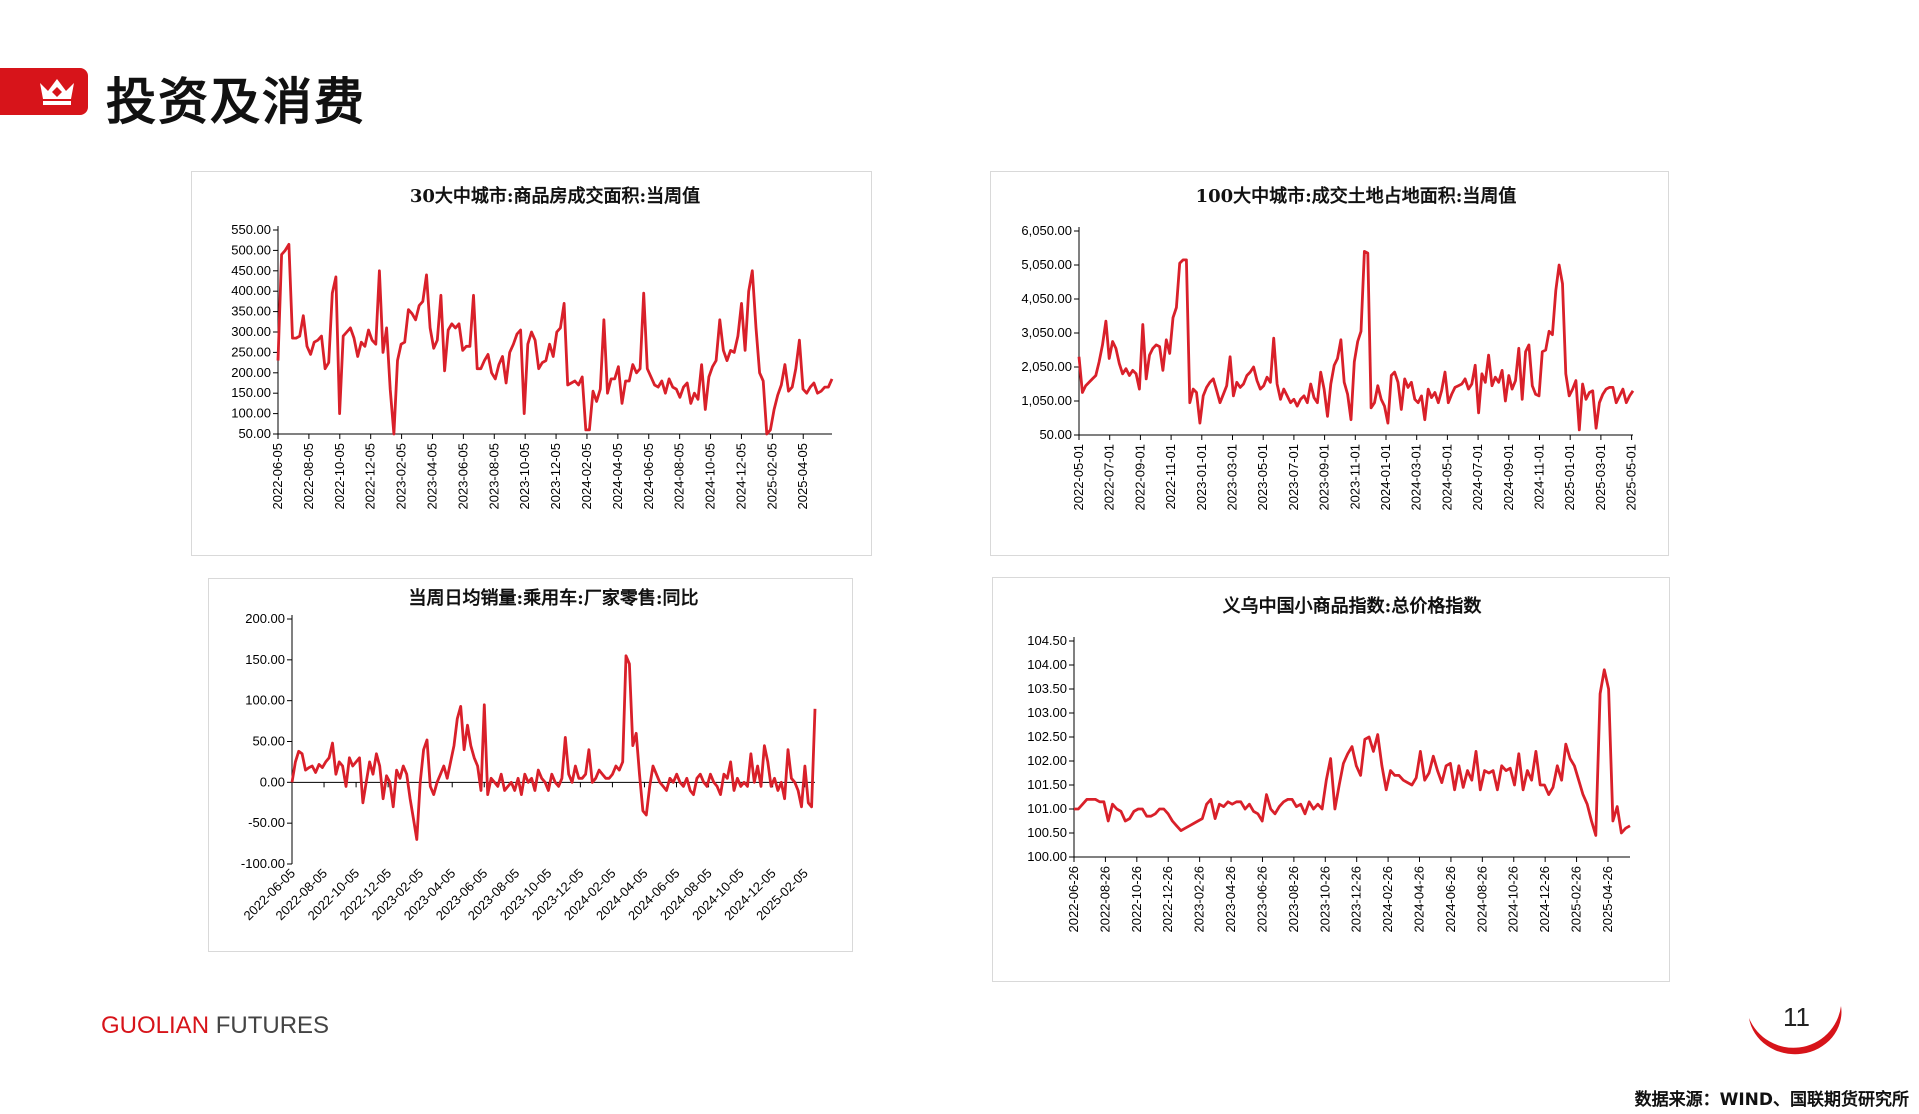  What do you see at coordinates (251, 311) in the screenshot?
I see `y-tick-label: 350.00` at bounding box center [251, 311].